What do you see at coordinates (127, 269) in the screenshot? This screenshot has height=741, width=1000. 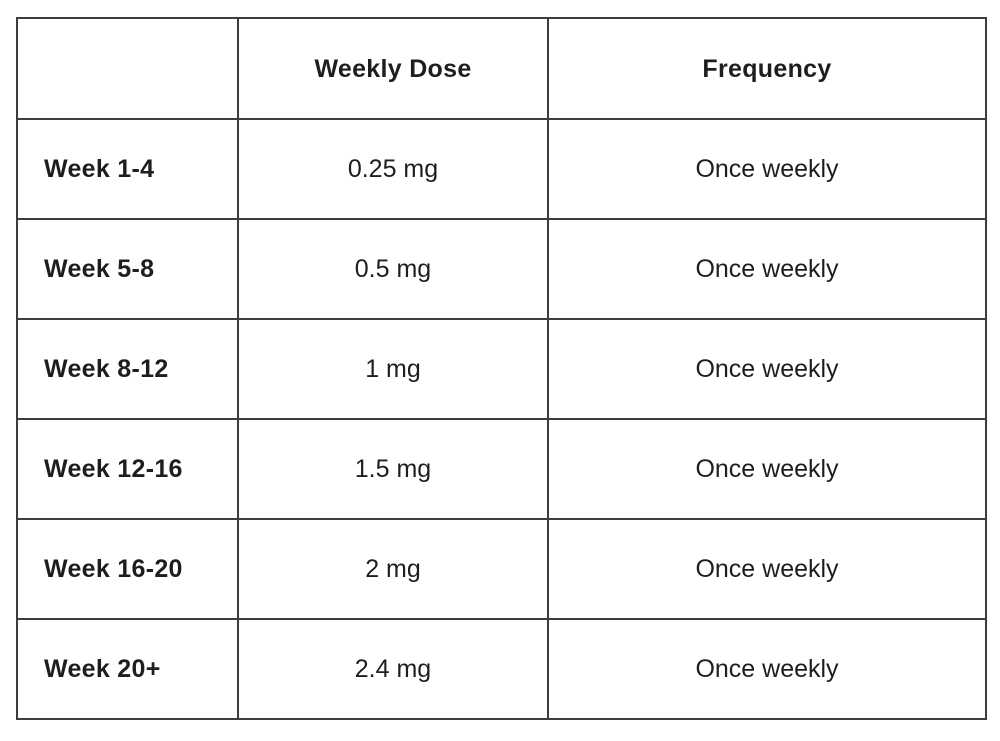 I see `row-header-week: Week 5-8` at bounding box center [127, 269].